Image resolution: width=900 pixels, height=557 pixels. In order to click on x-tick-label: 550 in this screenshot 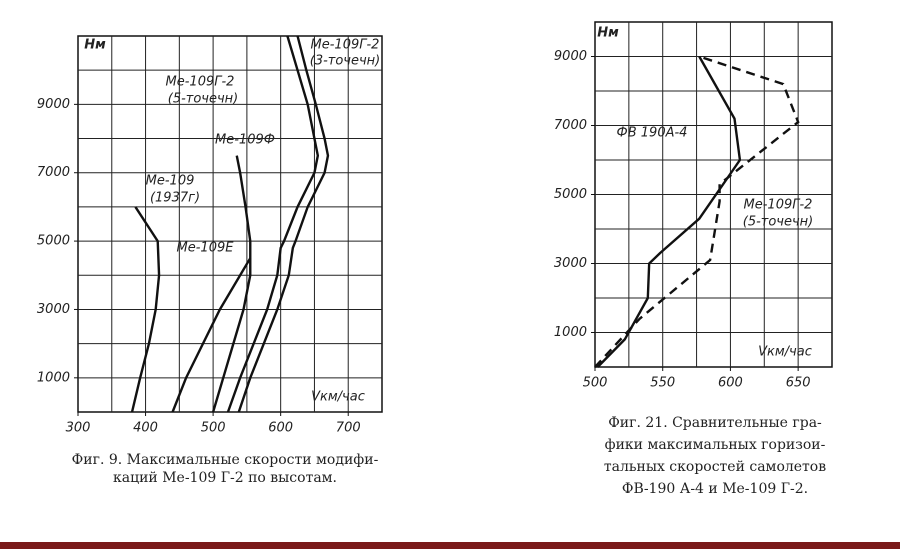, I will do `click(662, 383)`.